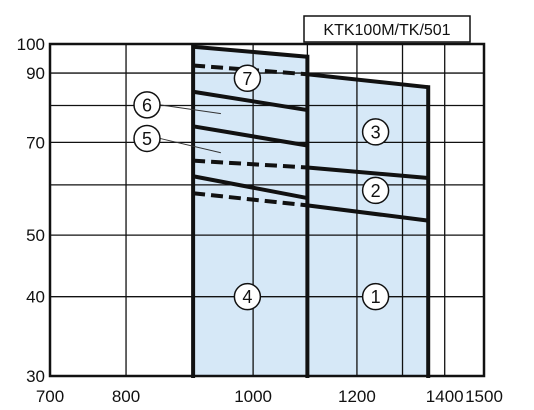 This screenshot has width=534, height=410. I want to click on marker-label-2: 2, so click(376, 191).